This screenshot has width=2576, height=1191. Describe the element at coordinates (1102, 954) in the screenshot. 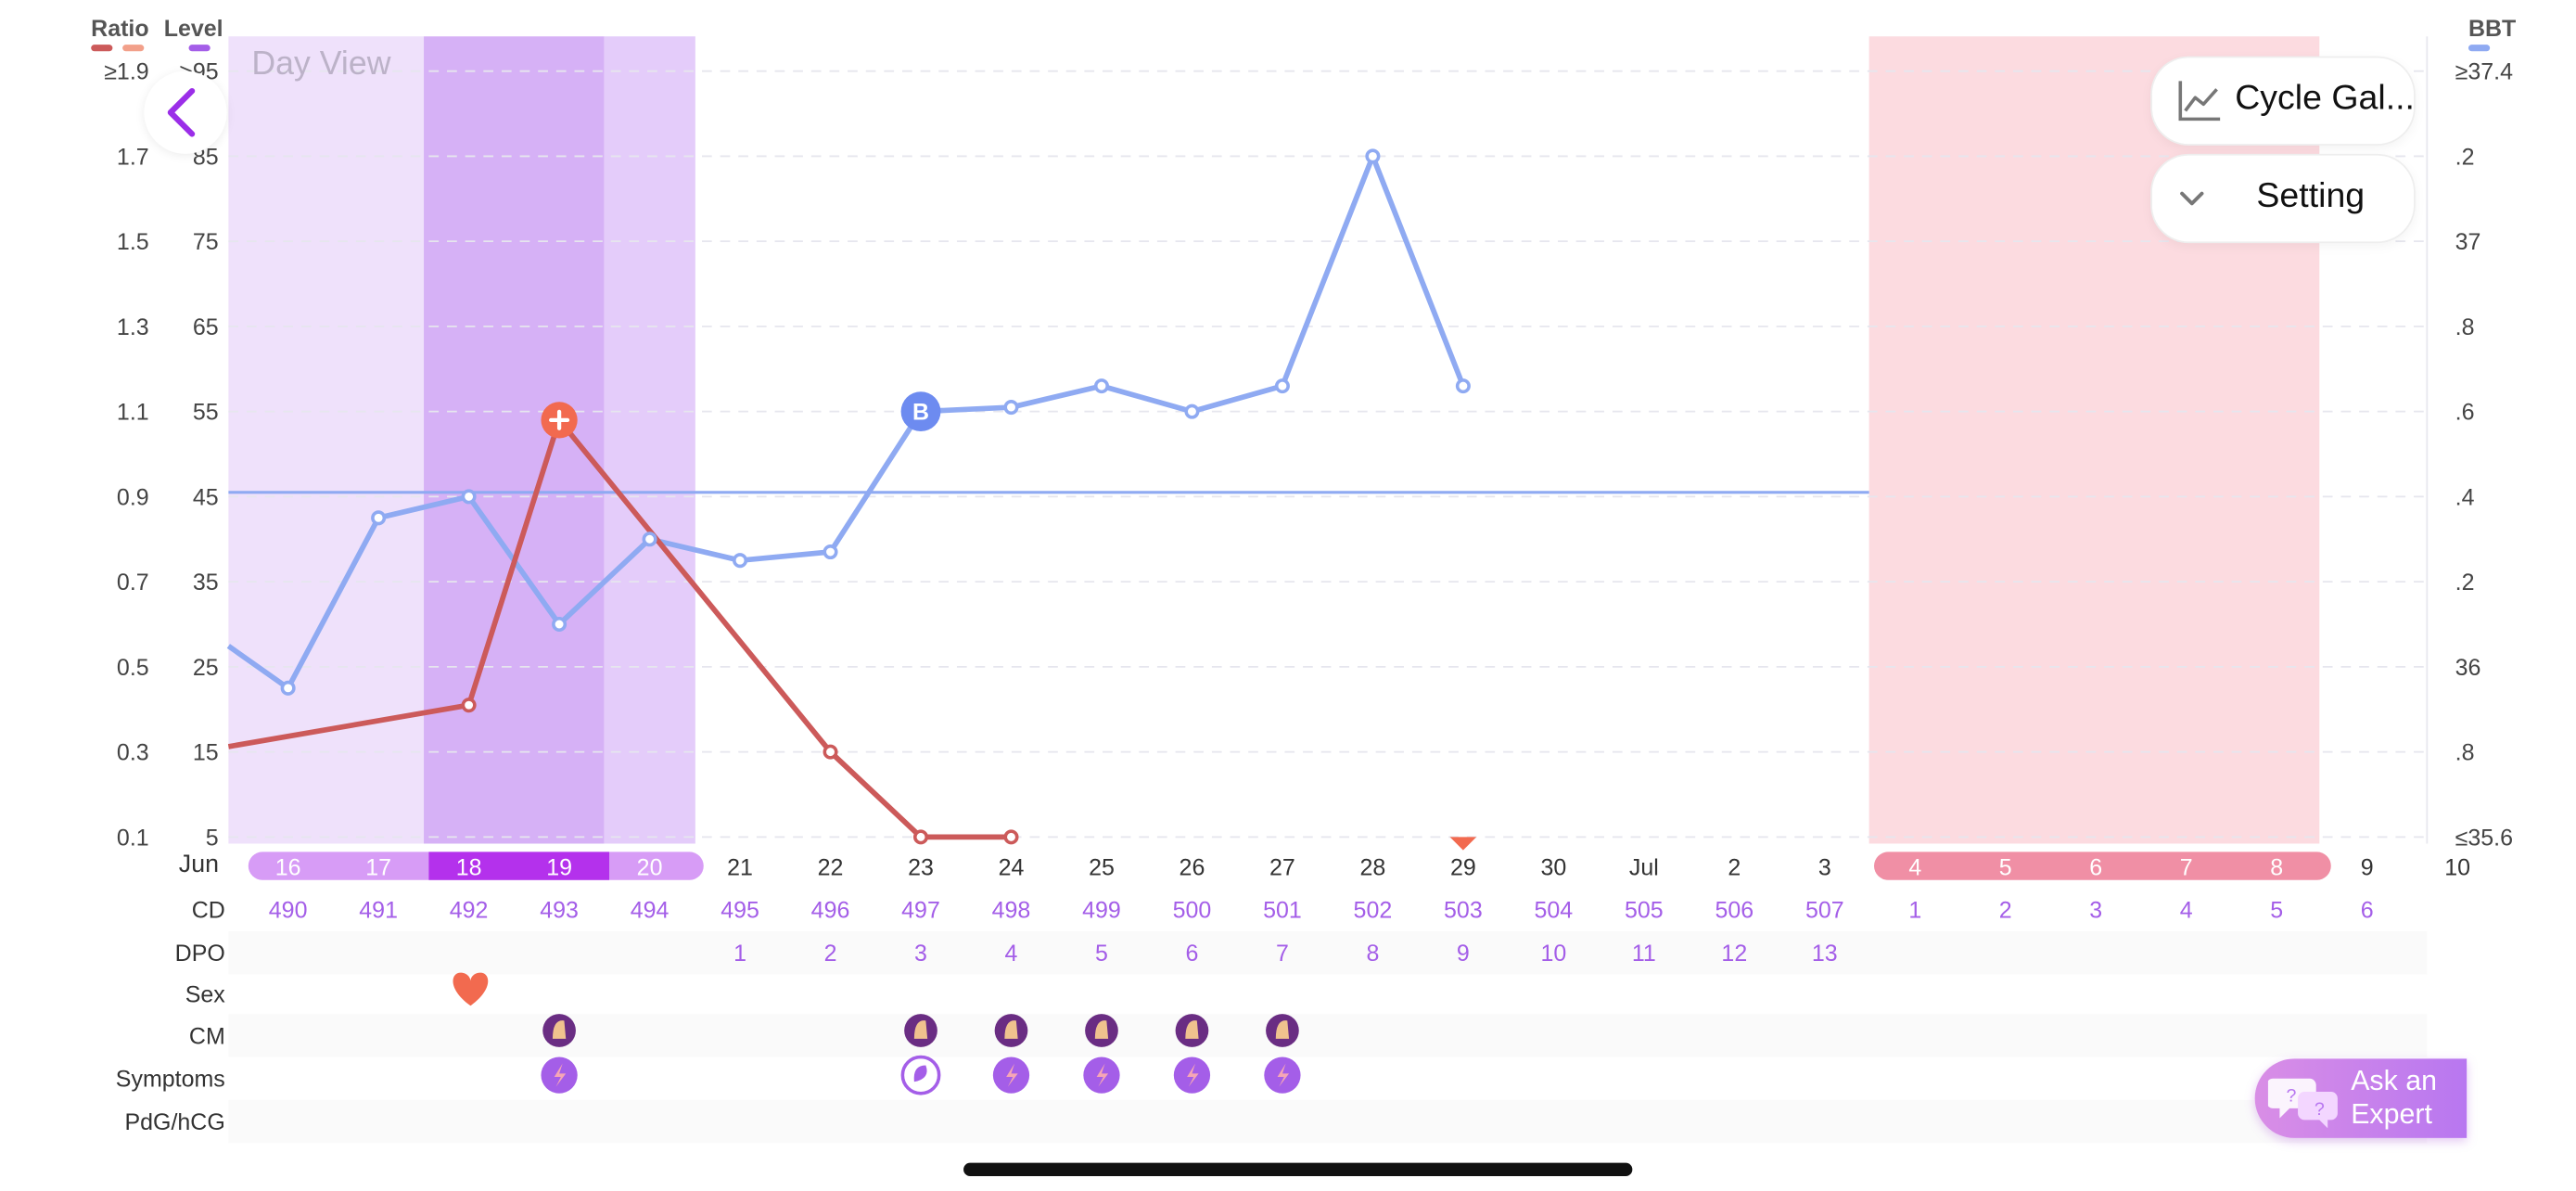

I see `dpo-value: 5` at that location.